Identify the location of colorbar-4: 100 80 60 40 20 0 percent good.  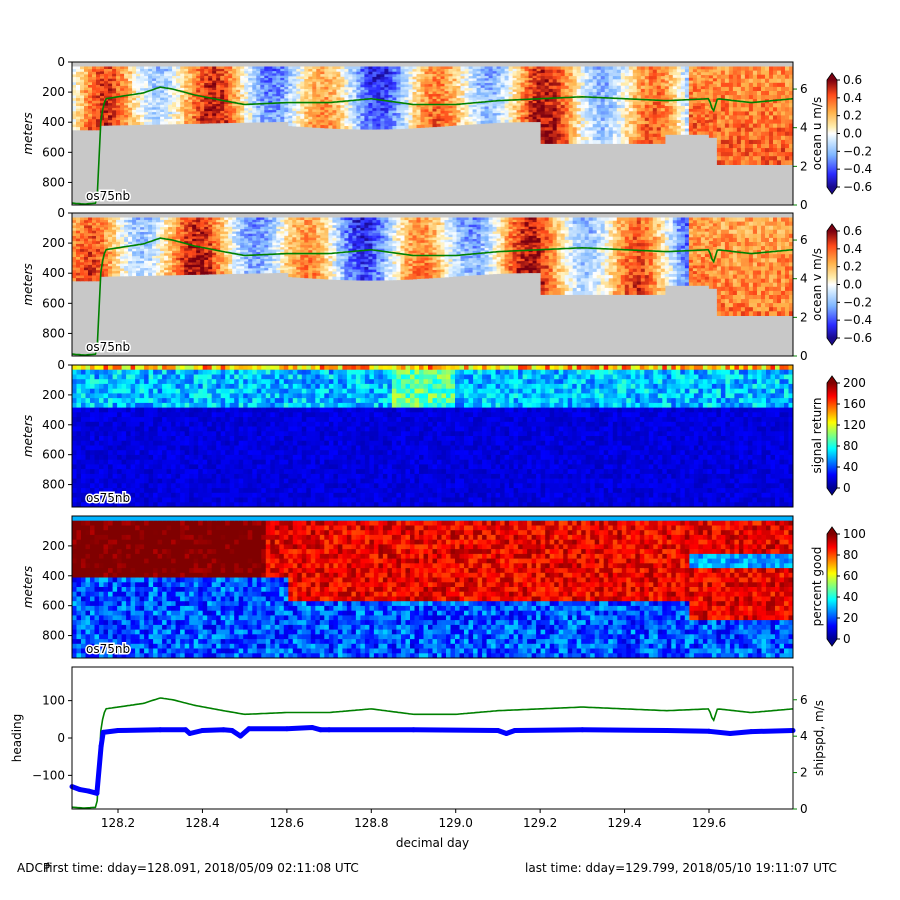
(838, 586).